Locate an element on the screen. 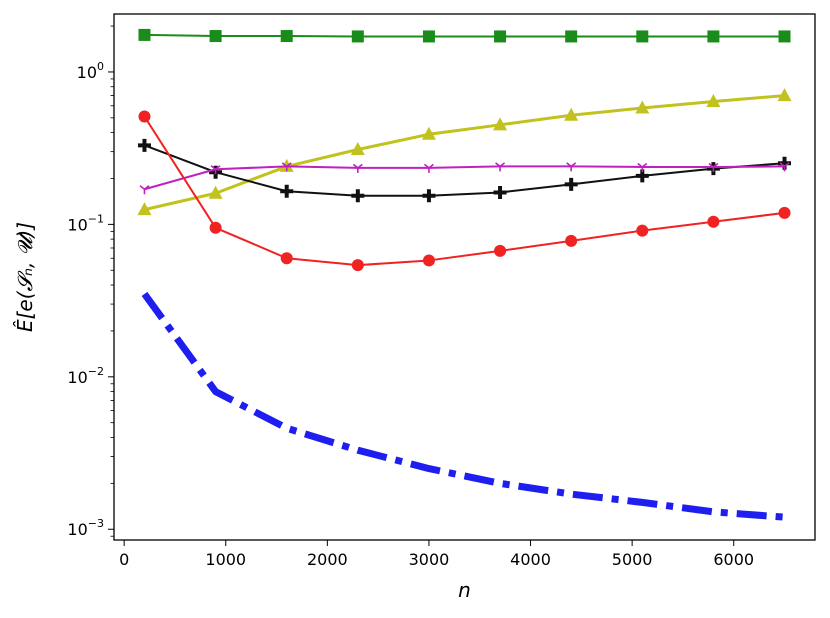  x-tick-label: 3000 is located at coordinates (429, 559).